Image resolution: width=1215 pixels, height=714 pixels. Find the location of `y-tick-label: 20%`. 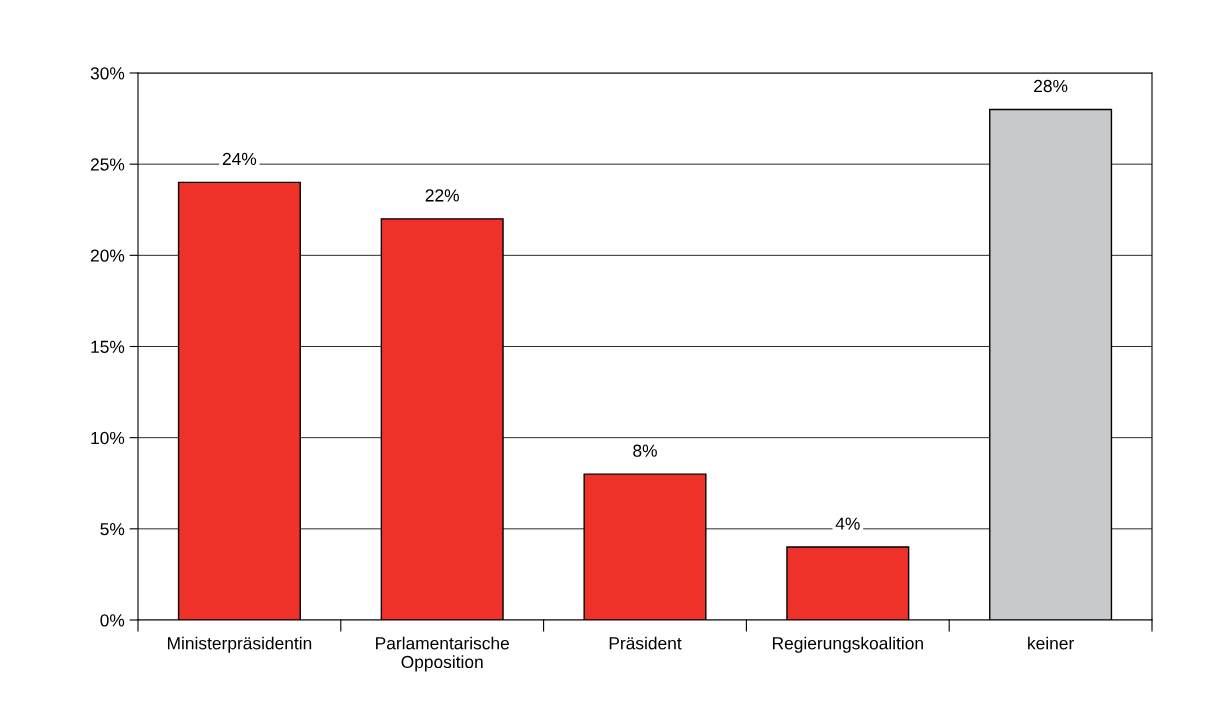

y-tick-label: 20% is located at coordinates (107, 255).